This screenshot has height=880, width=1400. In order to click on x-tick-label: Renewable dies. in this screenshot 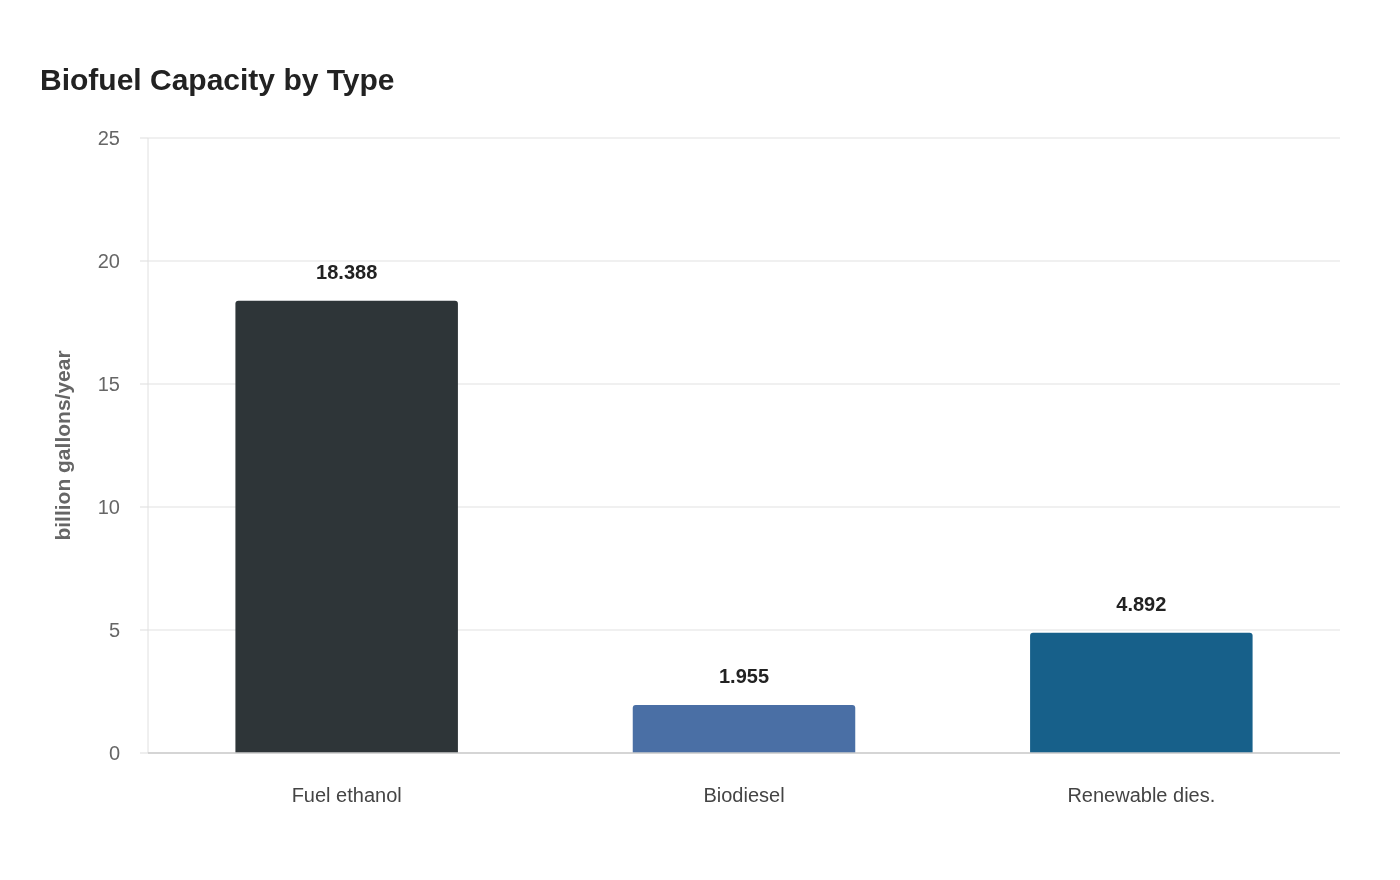, I will do `click(1141, 795)`.